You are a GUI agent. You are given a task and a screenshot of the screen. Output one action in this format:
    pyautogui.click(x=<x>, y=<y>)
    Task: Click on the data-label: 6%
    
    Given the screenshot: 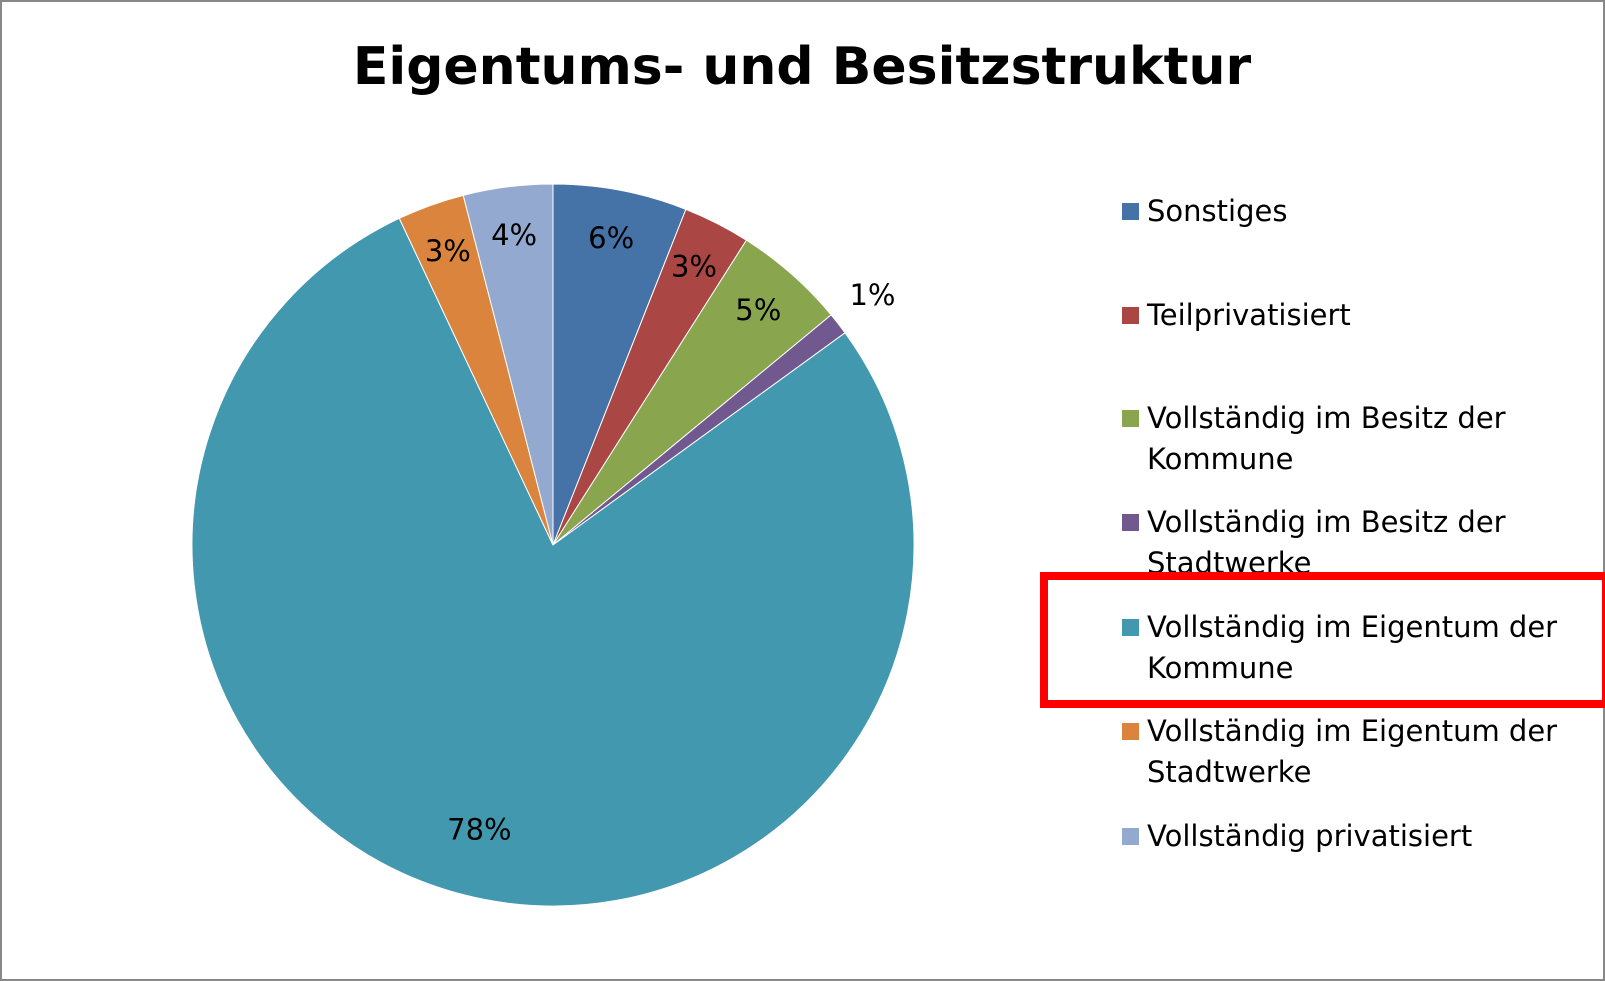 What is the action you would take?
    pyautogui.click(x=611, y=238)
    